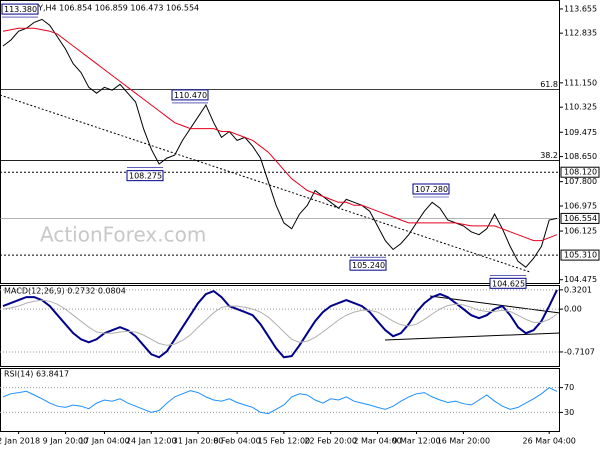  I want to click on x-tick-label: 2 Mar 04:00, so click(377, 441).